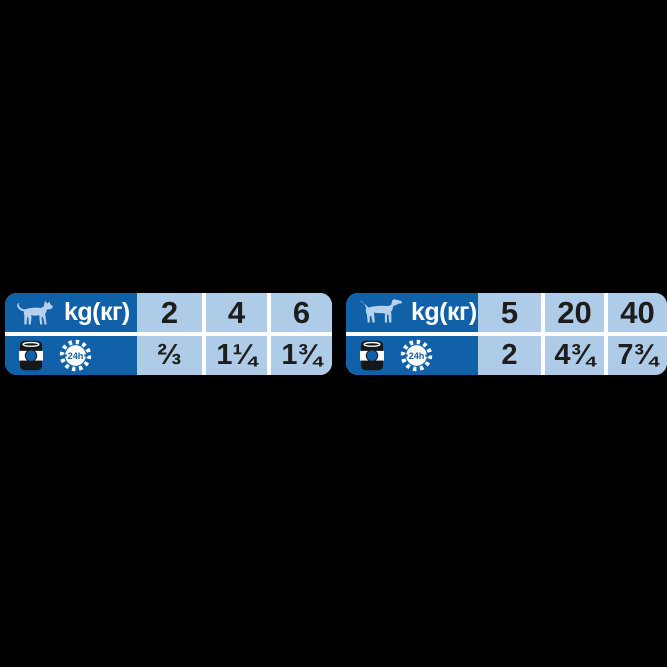 This screenshot has height=667, width=667. What do you see at coordinates (635, 355) in the screenshot?
I see `dog-portion-col-3: 7¾` at bounding box center [635, 355].